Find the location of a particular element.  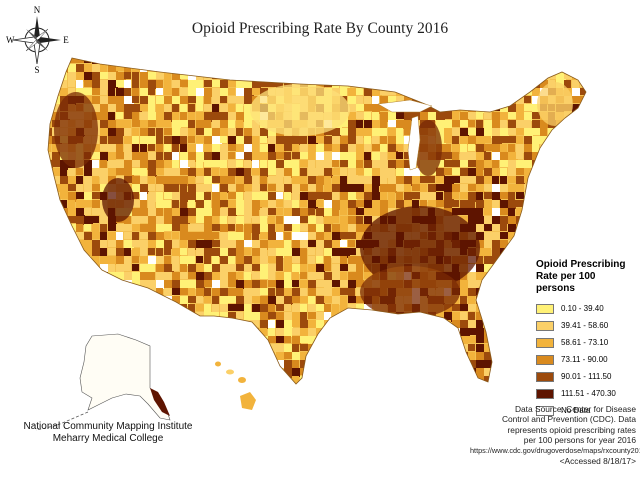

hawaii-island-oahu is located at coordinates (230, 372).